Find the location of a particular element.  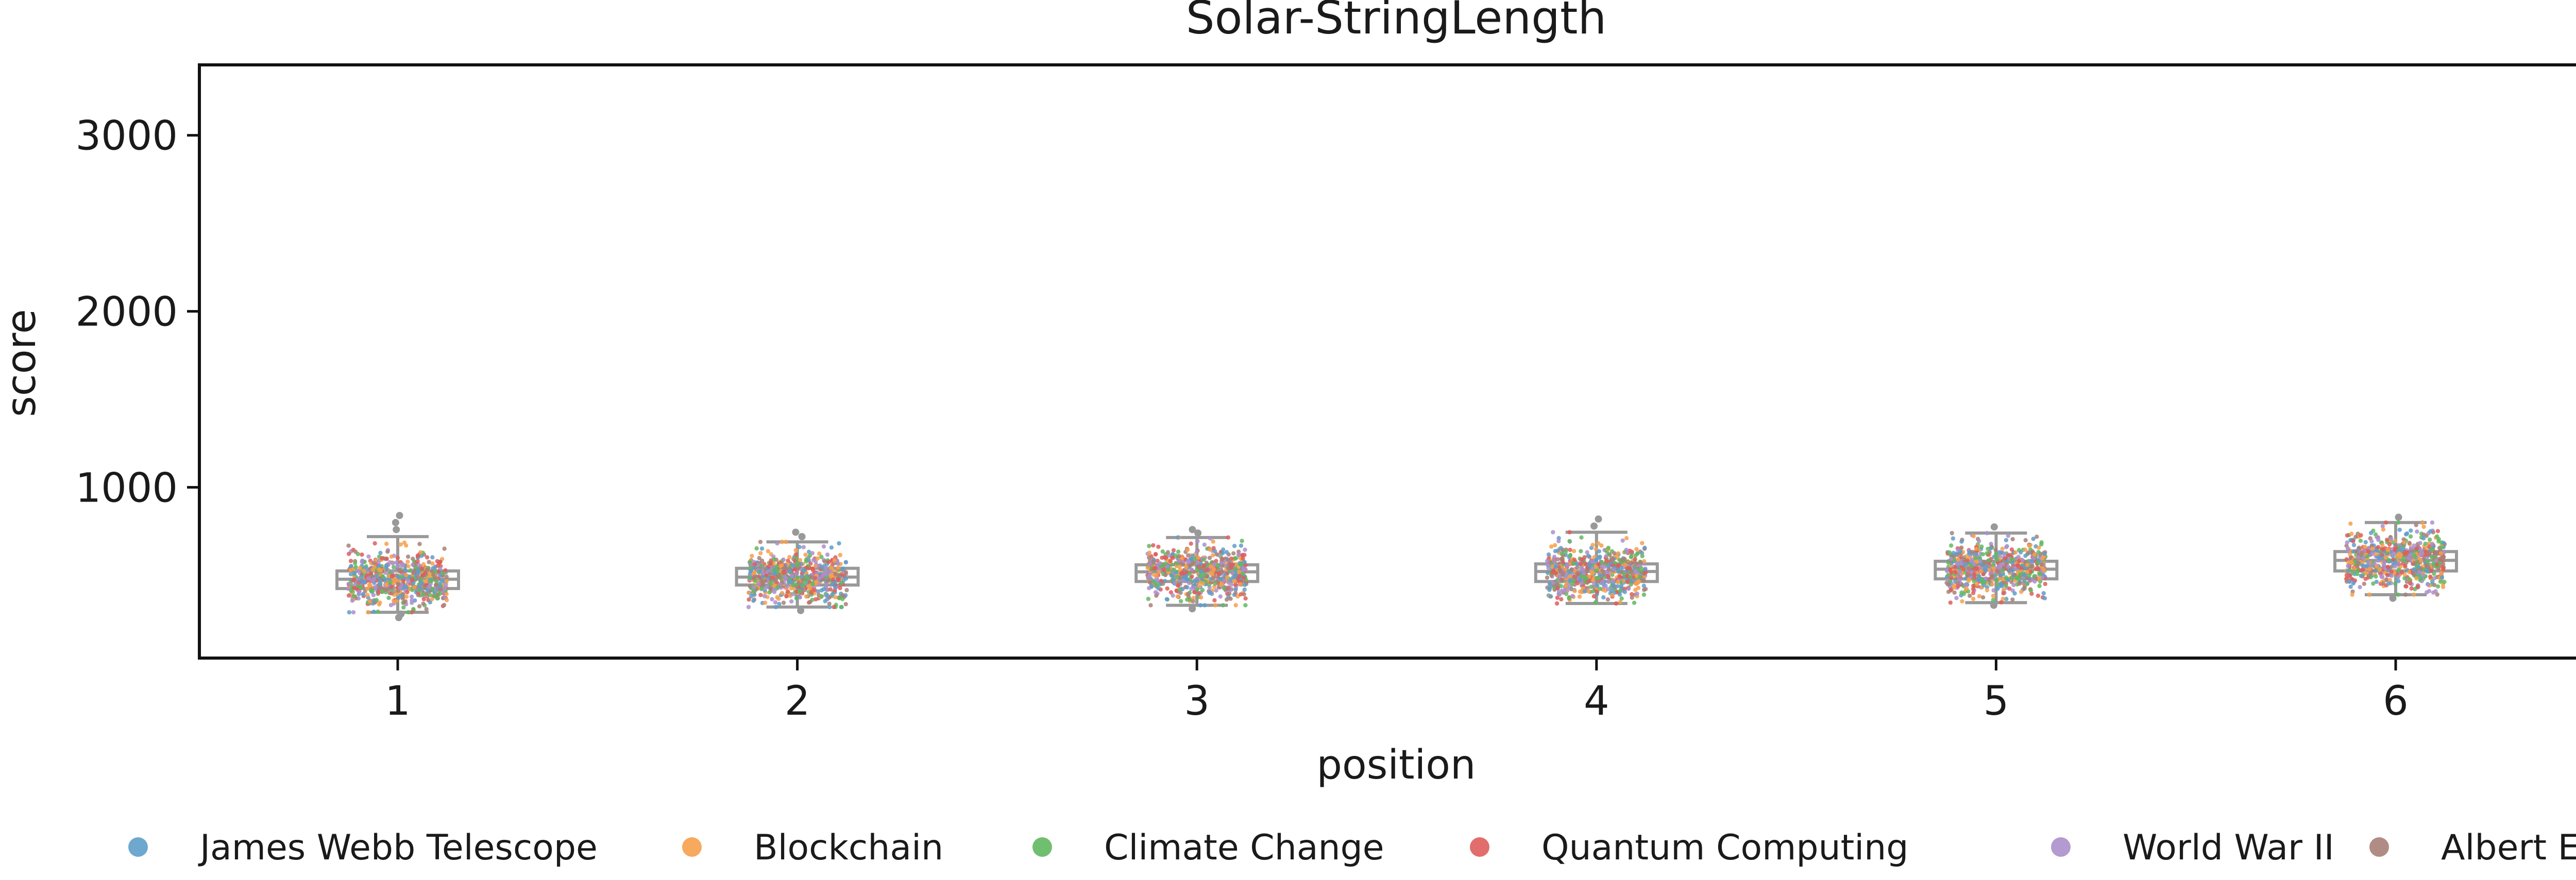

outlier-point is located at coordinates (1192, 529).